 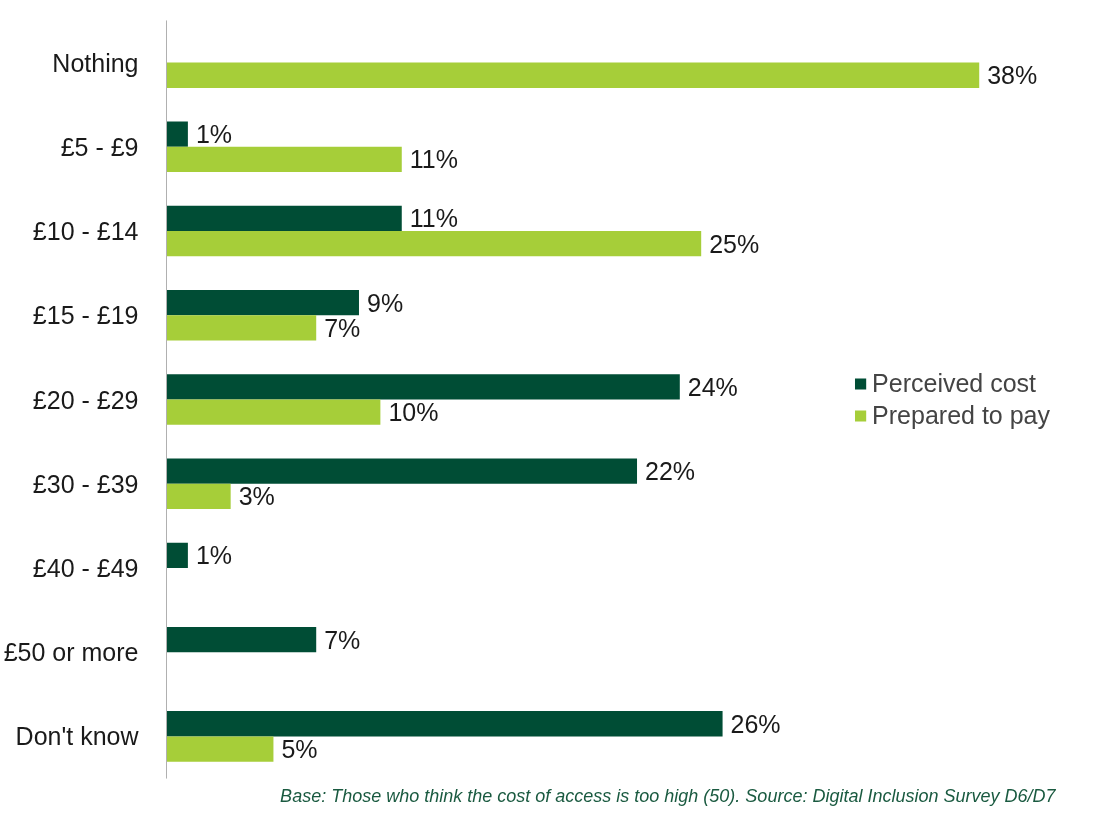 I want to click on data-label: 26%, so click(x=755, y=723).